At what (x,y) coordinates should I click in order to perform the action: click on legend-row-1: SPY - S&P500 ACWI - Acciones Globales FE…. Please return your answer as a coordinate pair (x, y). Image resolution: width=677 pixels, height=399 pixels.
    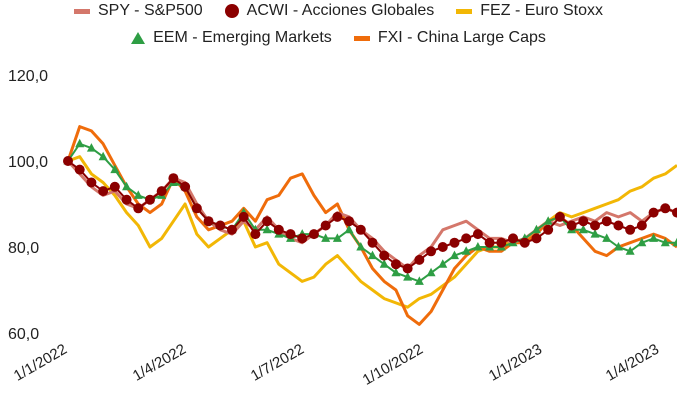
    Looking at the image, I should click on (338, 11).